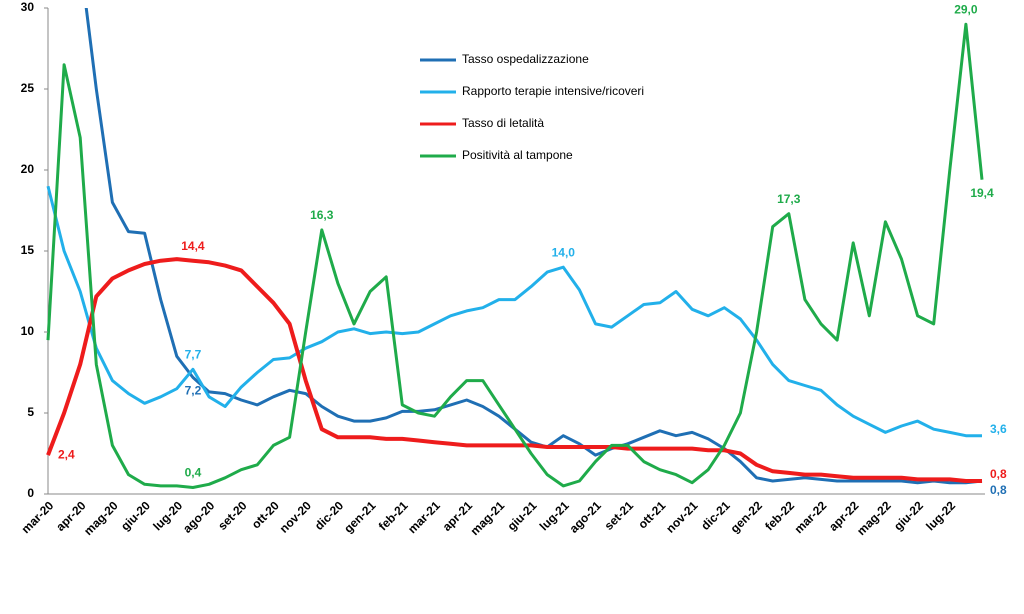 The height and width of the screenshot is (614, 1024). Describe the element at coordinates (135, 515) in the screenshot. I see `x-tick-label: giu-20` at that location.